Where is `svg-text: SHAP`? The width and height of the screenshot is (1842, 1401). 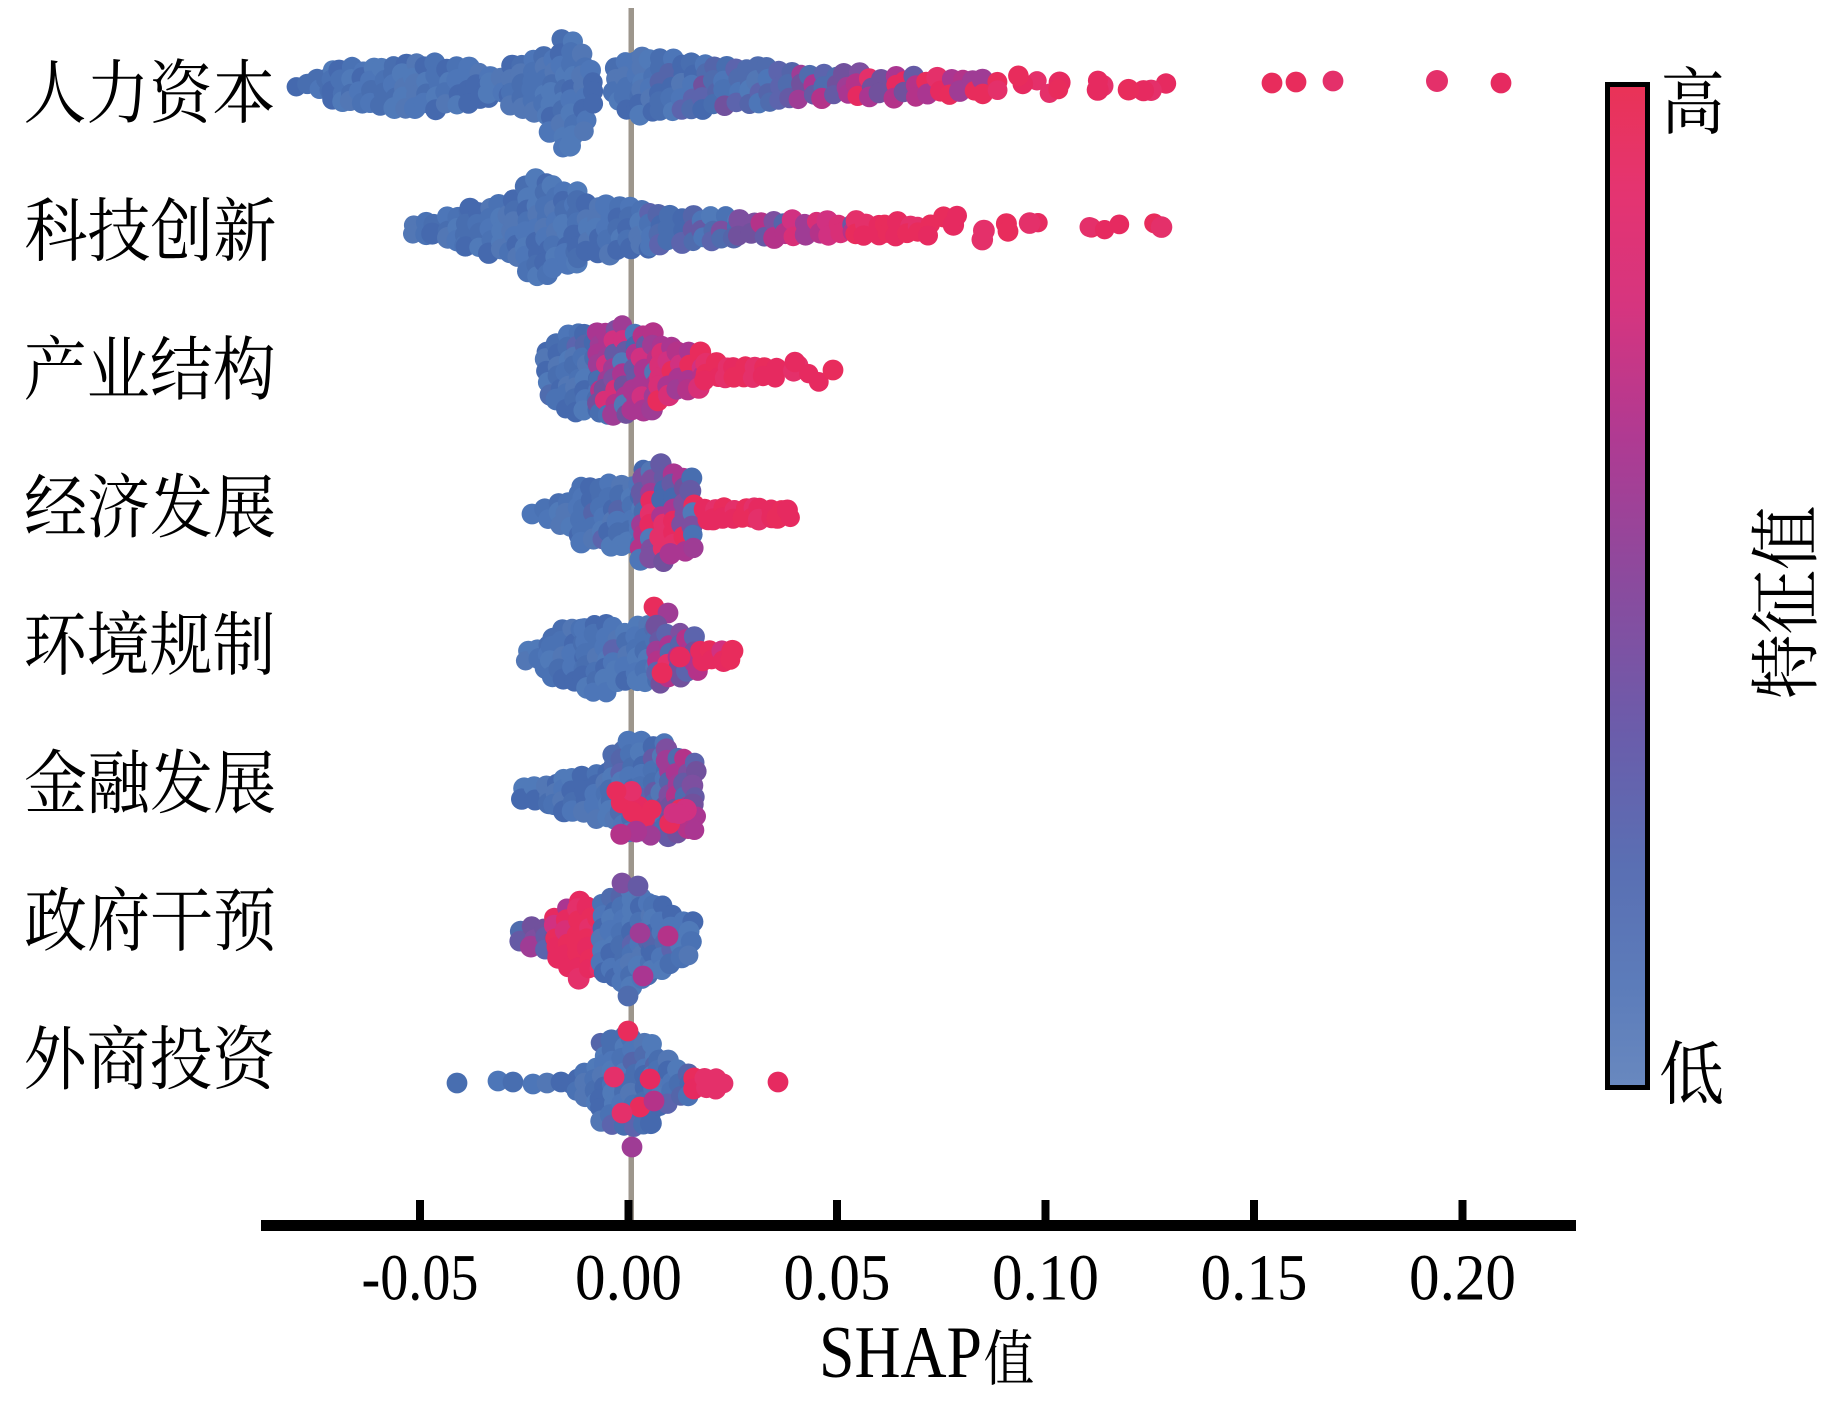 svg-text: SHAP is located at coordinates (900, 1353).